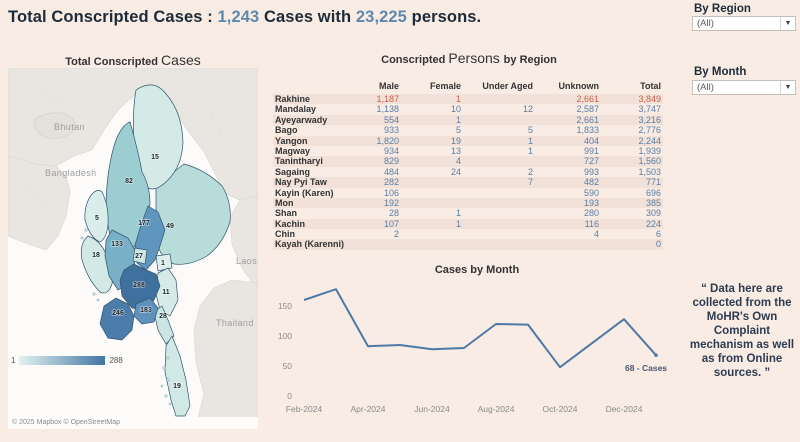  I want to click on x-axis-tick: Apr-2024, so click(368, 409).